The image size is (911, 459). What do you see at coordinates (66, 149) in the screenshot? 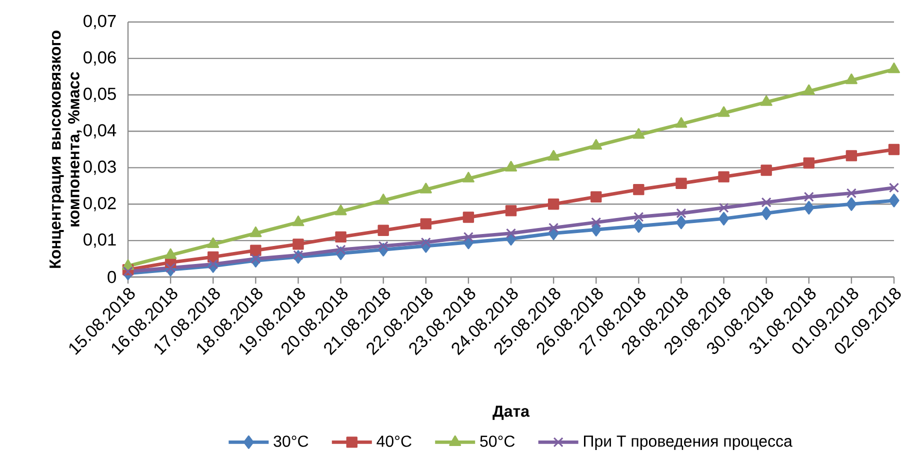
I see `y-axis-title: Концентрация высоковязкого компонента, %масс` at bounding box center [66, 149].